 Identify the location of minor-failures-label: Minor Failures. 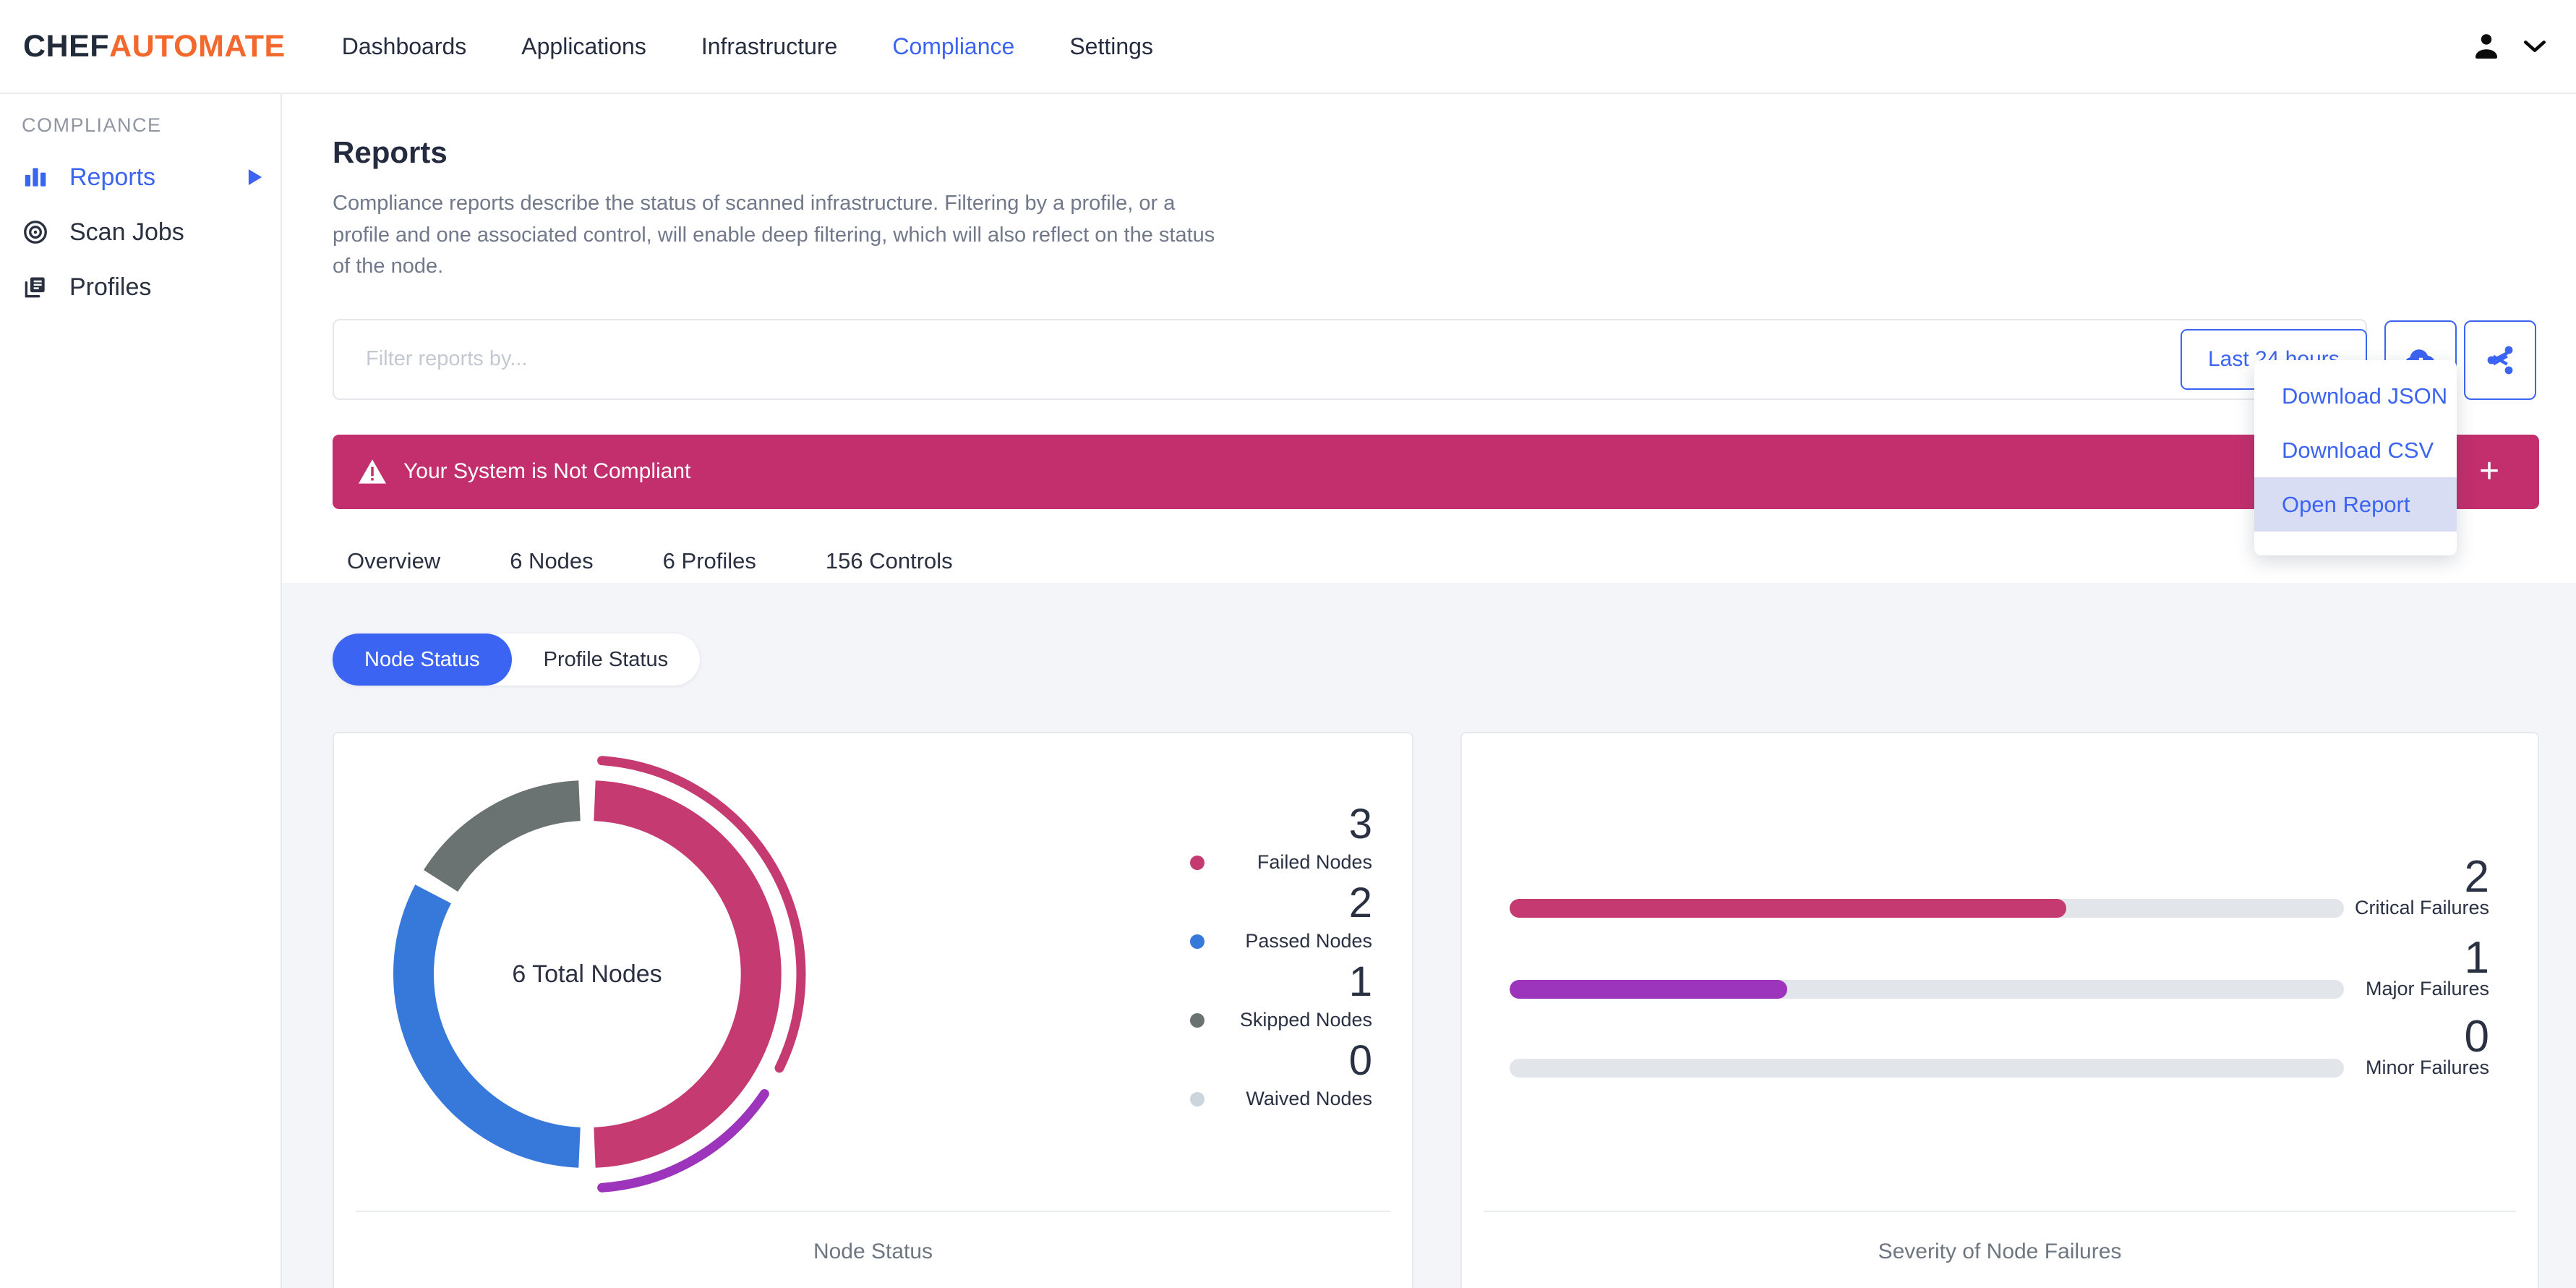
(2427, 1067).